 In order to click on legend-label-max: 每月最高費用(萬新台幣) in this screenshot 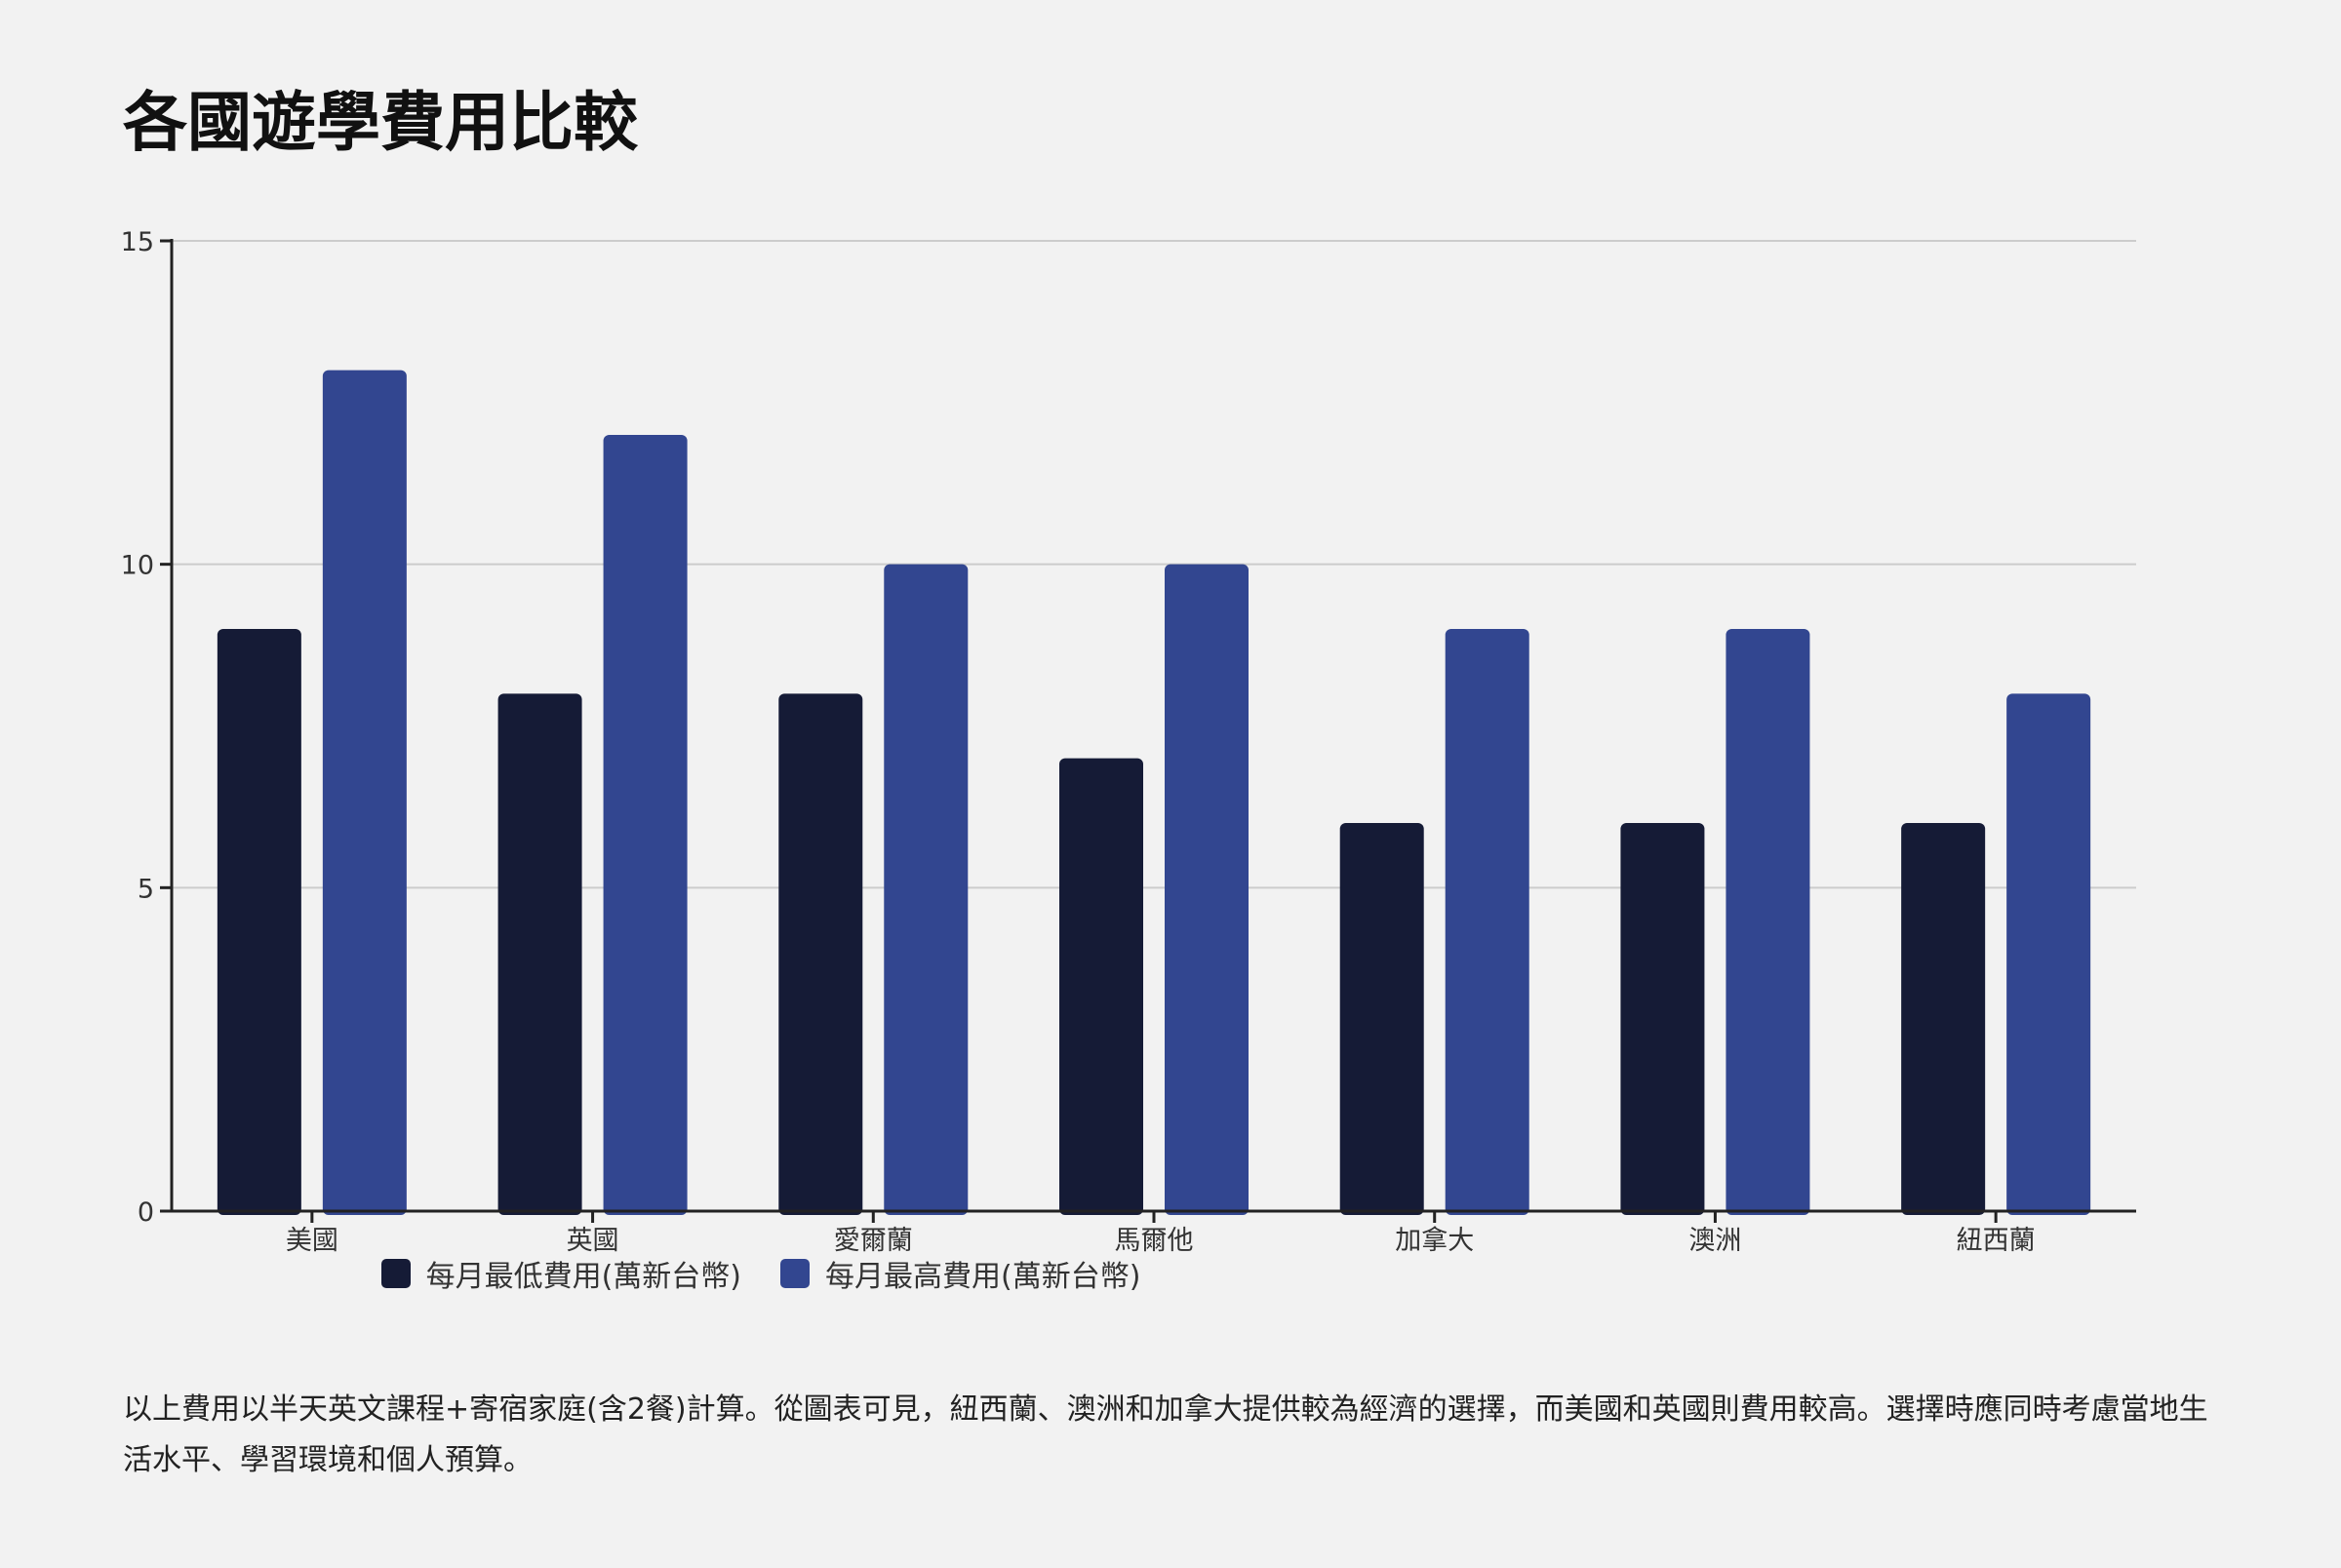, I will do `click(983, 1277)`.